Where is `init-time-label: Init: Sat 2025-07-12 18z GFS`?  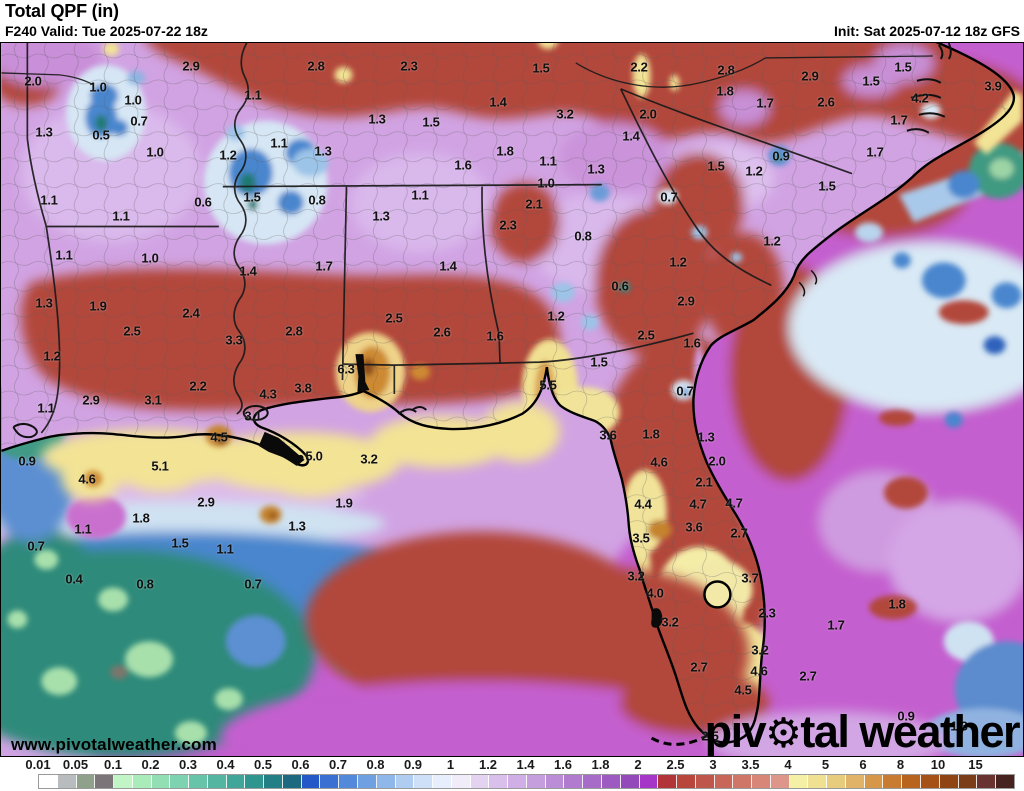
init-time-label: Init: Sat 2025-07-12 18z GFS is located at coordinates (927, 31).